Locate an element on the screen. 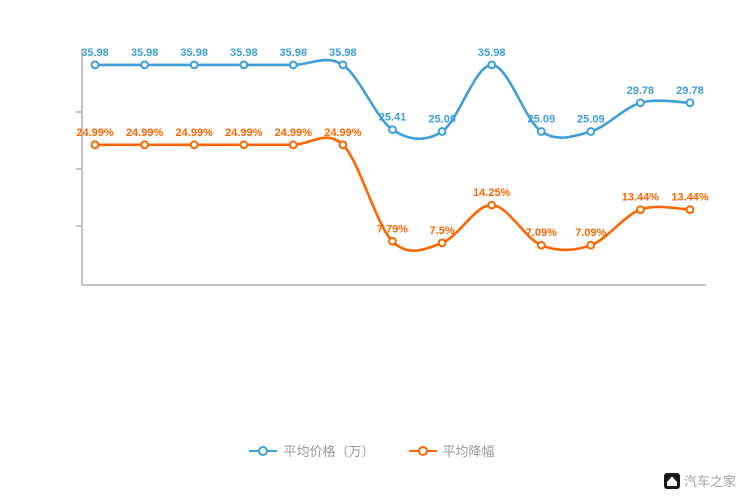 The width and height of the screenshot is (744, 496). legend: 平均价格（万） 平均降幅 is located at coordinates (372, 450).